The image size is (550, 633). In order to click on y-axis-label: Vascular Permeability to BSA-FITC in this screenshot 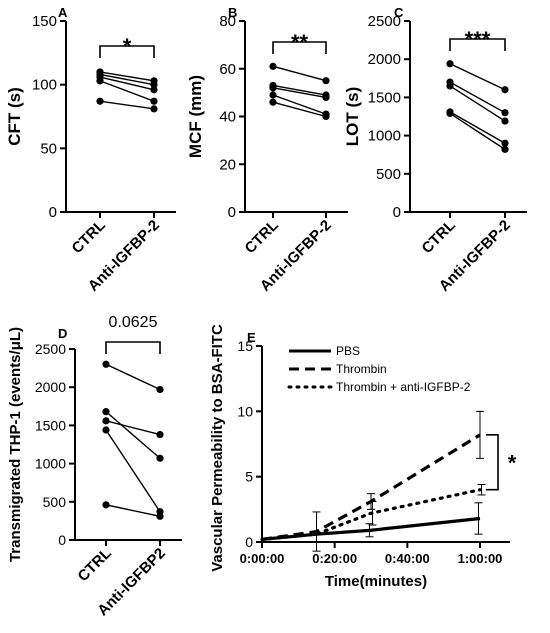, I will do `click(217, 448)`.